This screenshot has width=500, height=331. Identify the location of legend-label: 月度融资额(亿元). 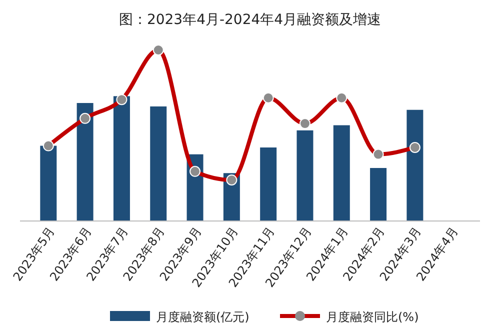
(203, 317).